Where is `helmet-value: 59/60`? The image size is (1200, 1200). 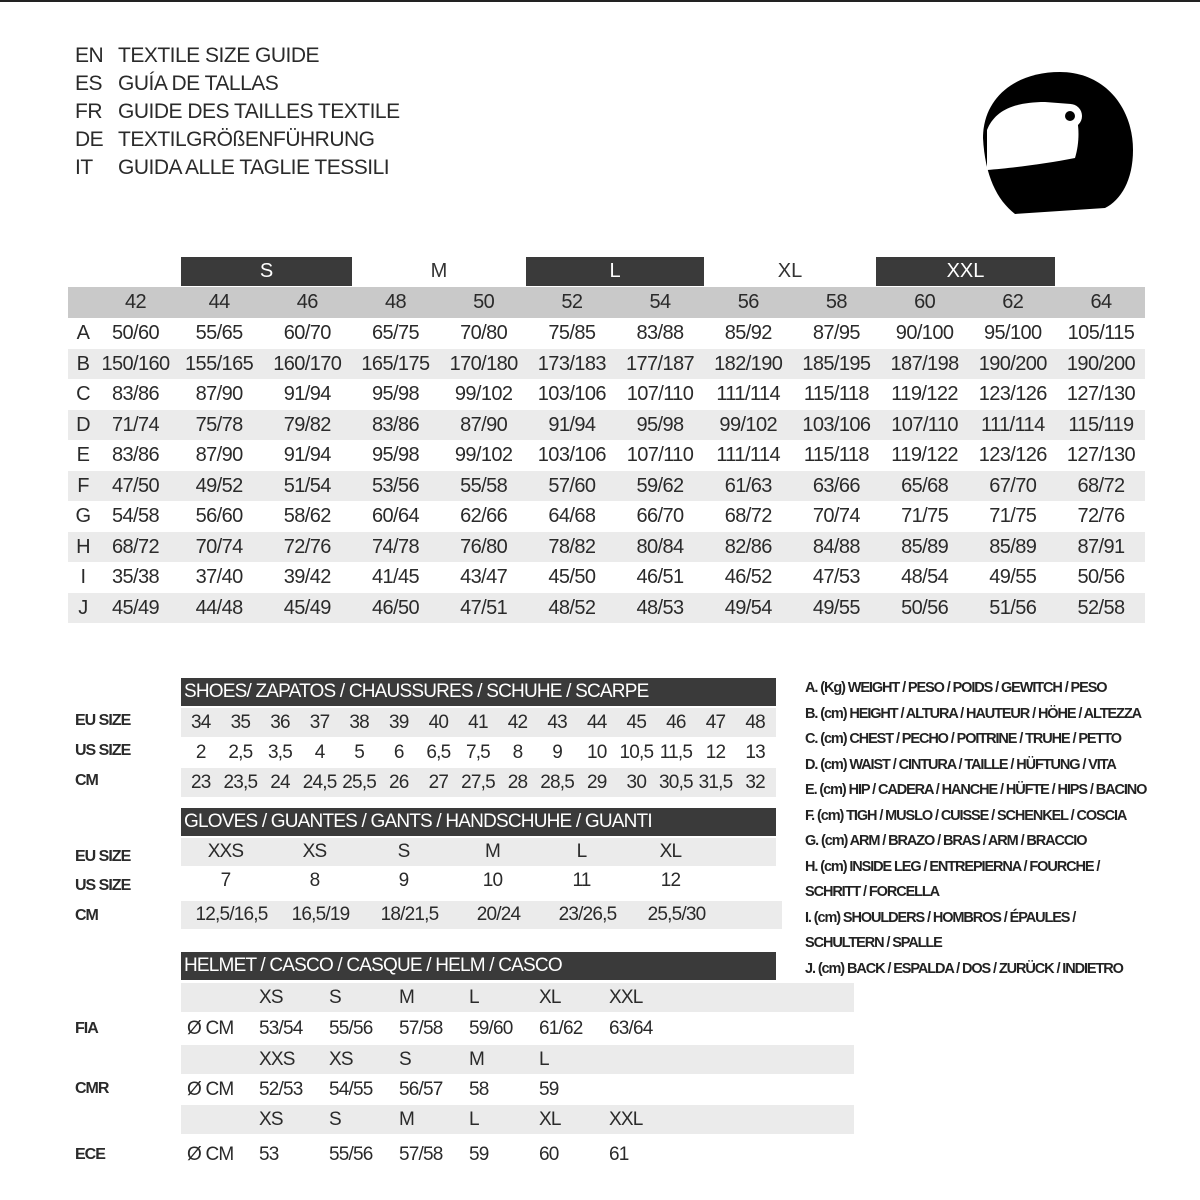 helmet-value: 59/60 is located at coordinates (491, 1028).